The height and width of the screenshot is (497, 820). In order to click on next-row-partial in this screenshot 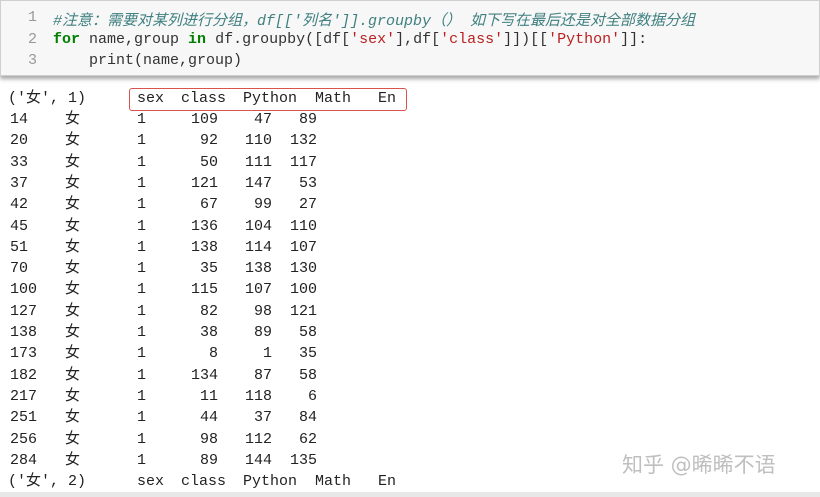, I will do `click(410, 494)`.